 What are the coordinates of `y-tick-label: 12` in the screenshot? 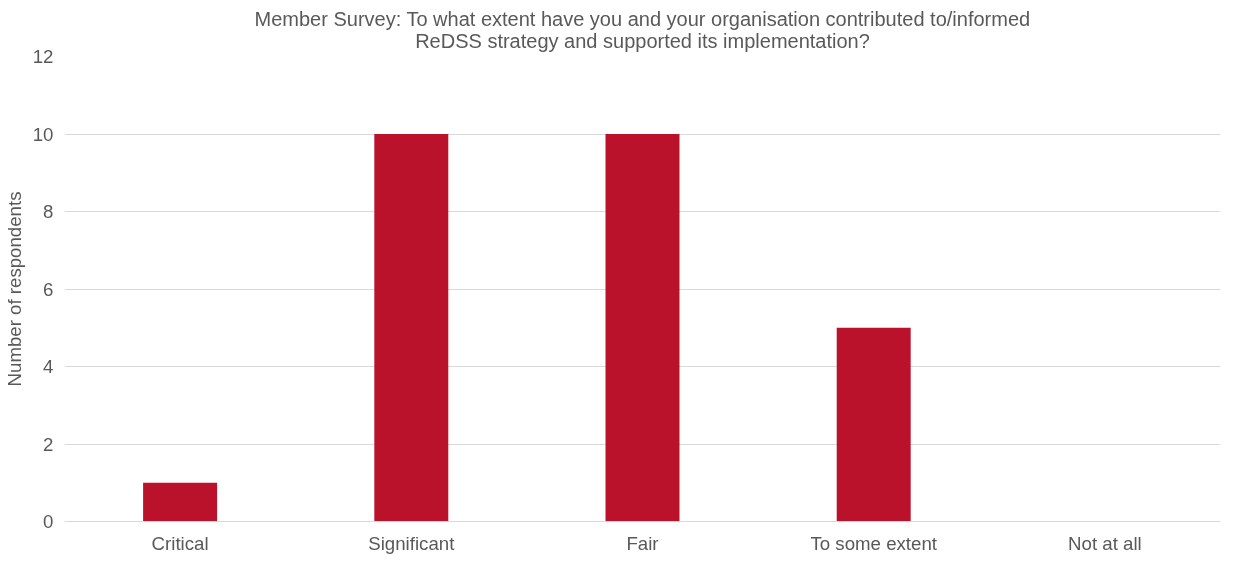 It's located at (43, 56).